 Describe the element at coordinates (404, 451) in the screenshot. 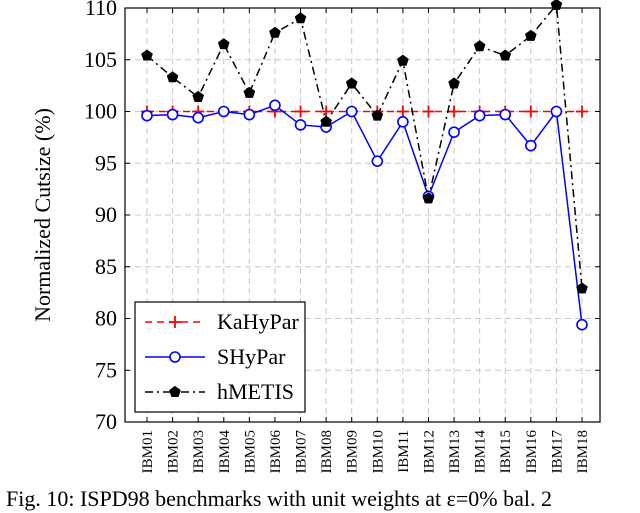

I see `x-tick-label: IBM11` at that location.